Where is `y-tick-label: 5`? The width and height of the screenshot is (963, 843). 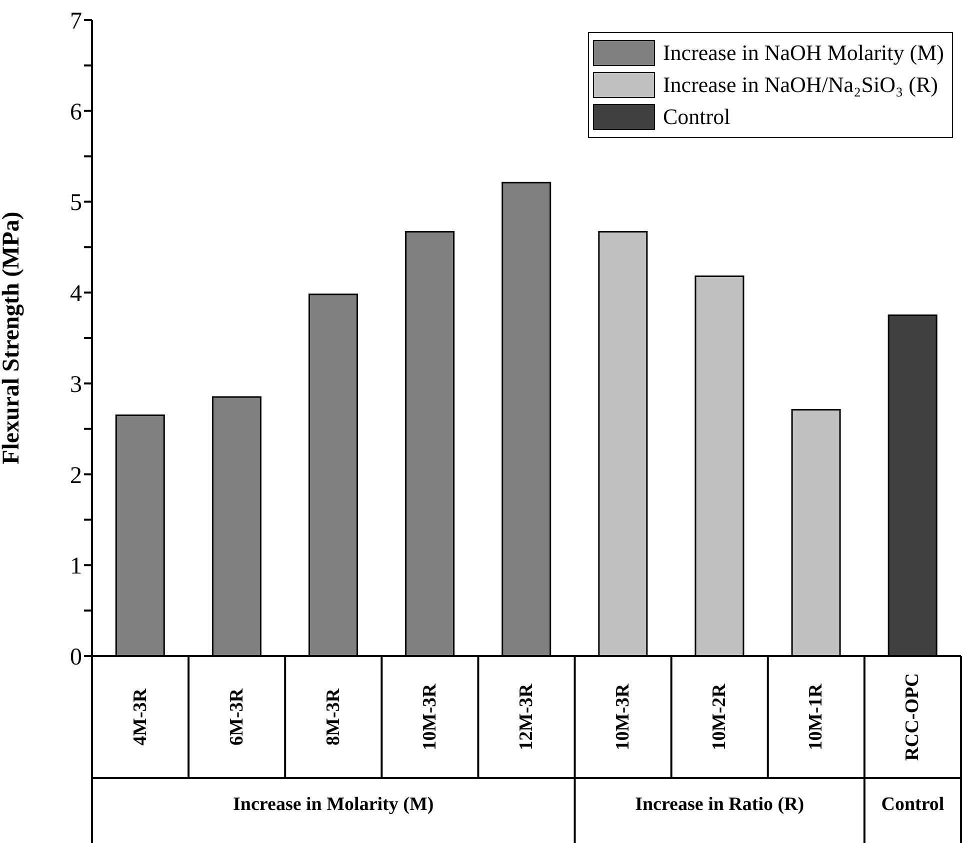
y-tick-label: 5 is located at coordinates (76, 203).